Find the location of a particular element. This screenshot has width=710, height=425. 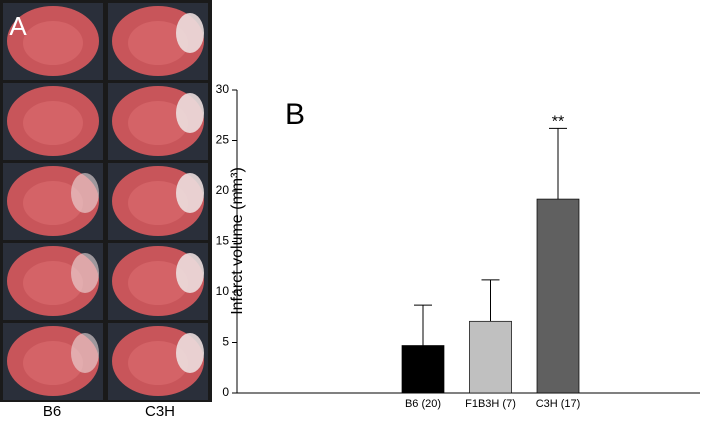

y-tick-label: 15 is located at coordinates (223, 241).